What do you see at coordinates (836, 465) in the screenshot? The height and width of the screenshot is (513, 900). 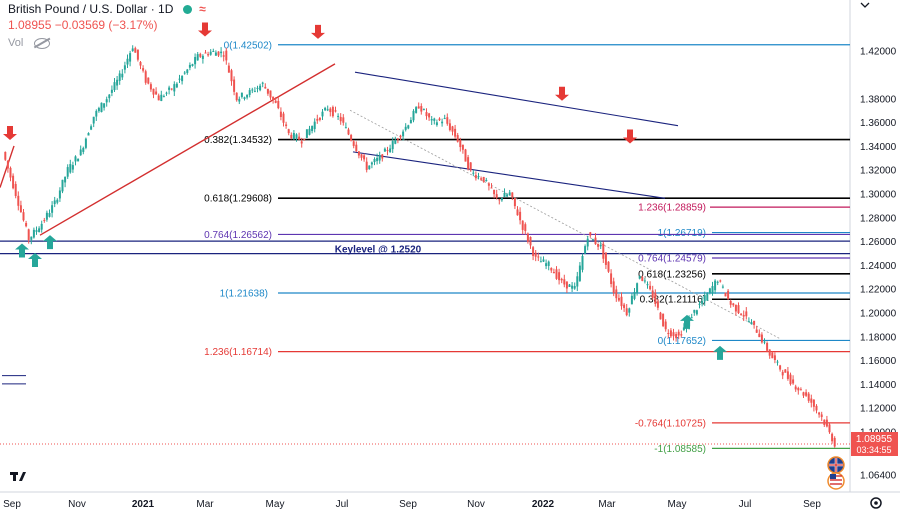 I see `uk-flag-icon` at bounding box center [836, 465].